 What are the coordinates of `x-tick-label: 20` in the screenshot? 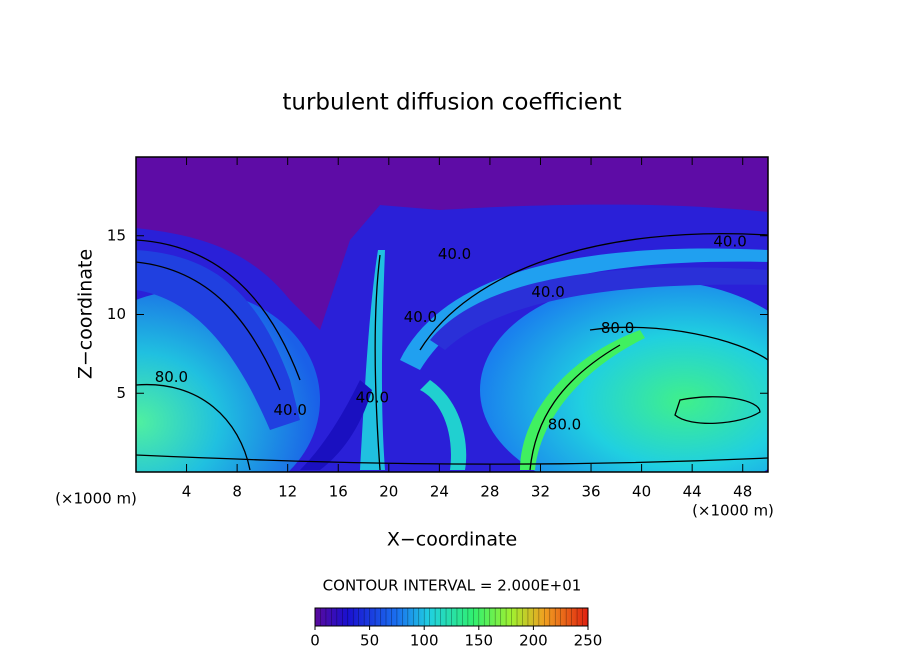 It's located at (388, 492).